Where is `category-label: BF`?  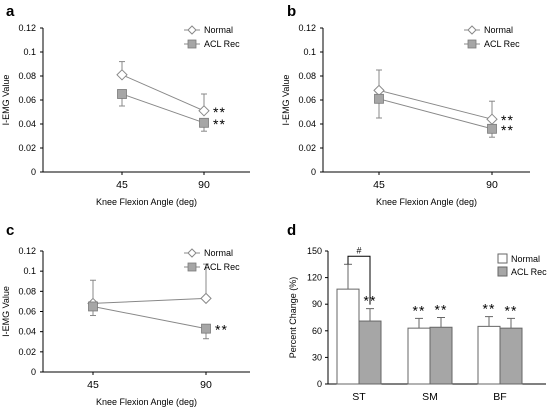 category-label: BF is located at coordinates (499, 397).